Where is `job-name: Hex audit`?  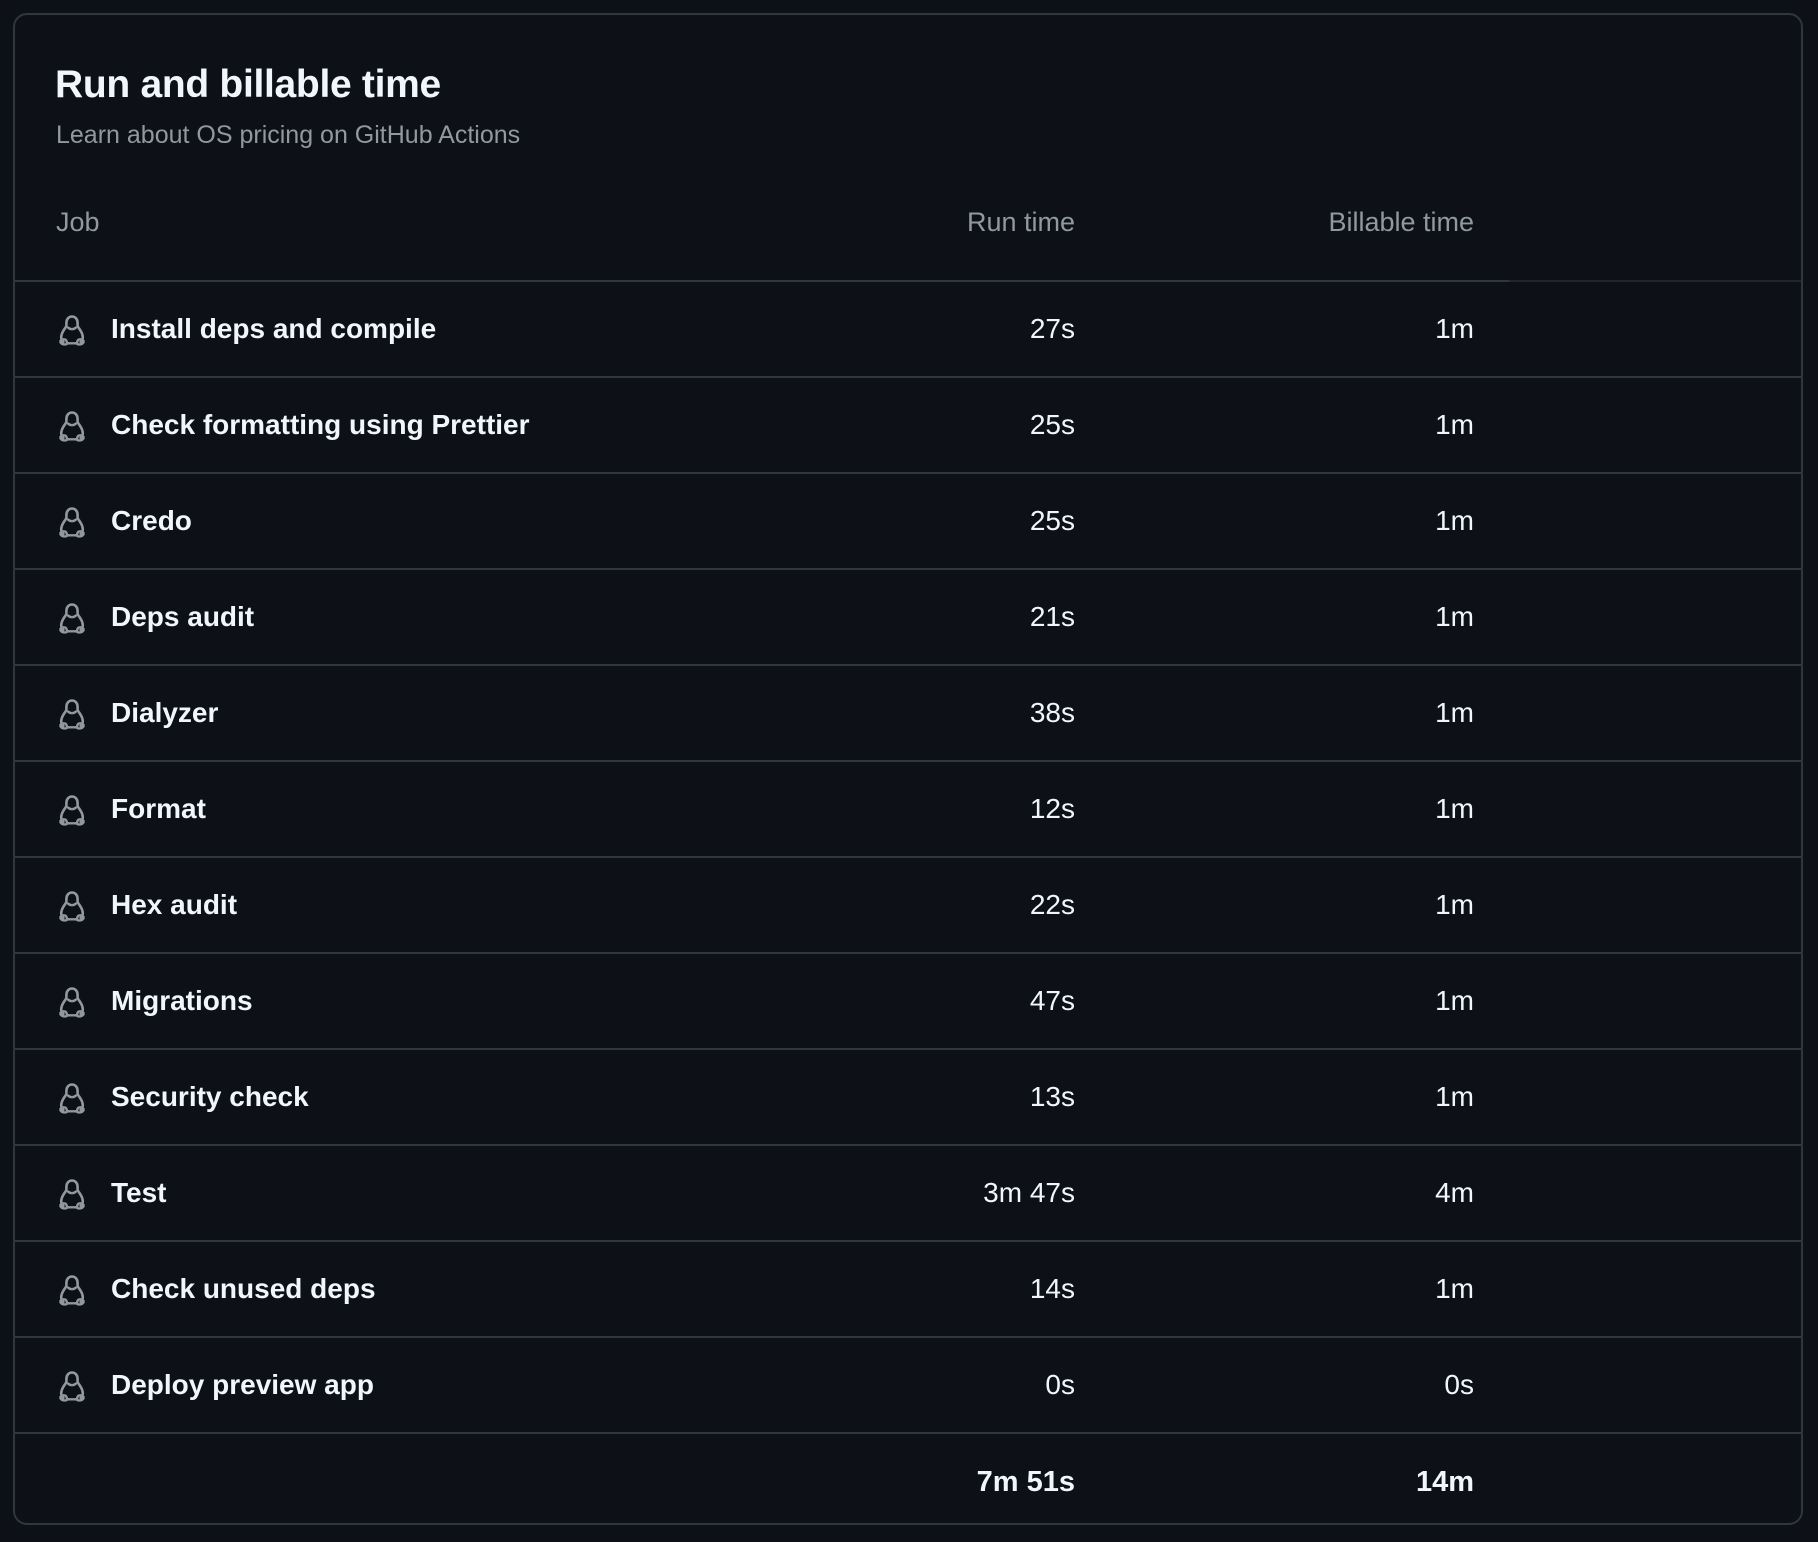
job-name: Hex audit is located at coordinates (174, 904).